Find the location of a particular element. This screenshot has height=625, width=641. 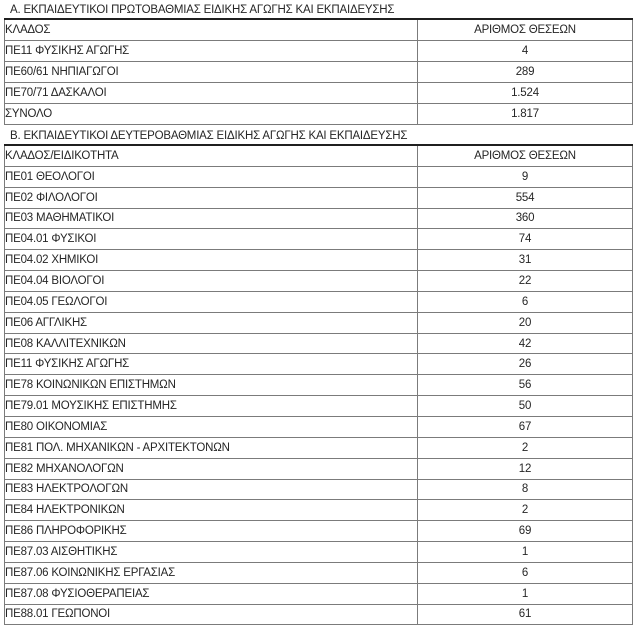

row-label-cell: ΠΕ87.06 ΚΟΙΝΩΝΙΚΗΣ ΕΡΓΑΣΙΑΣ is located at coordinates (211, 572).